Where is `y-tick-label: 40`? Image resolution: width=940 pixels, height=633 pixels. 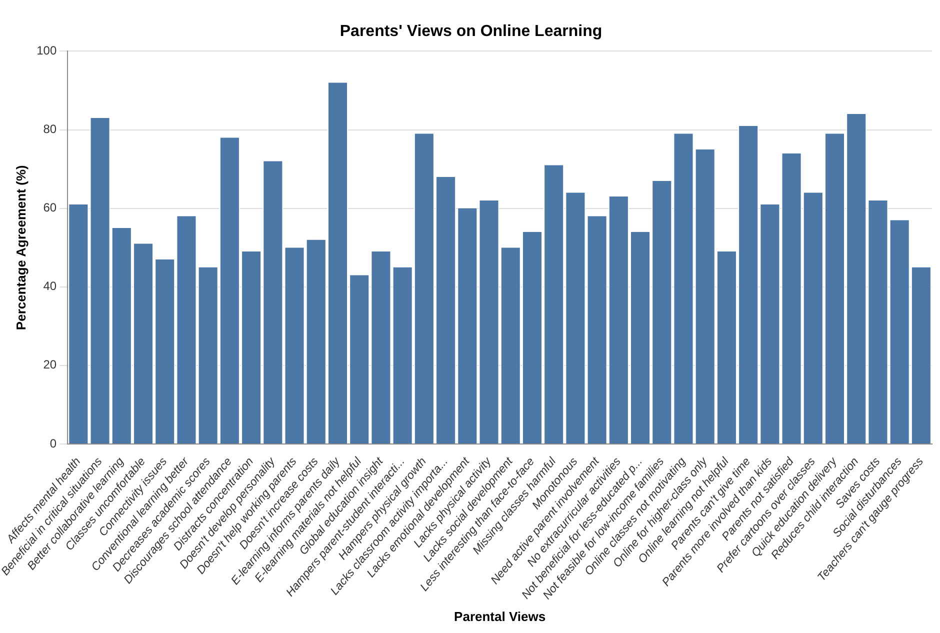 y-tick-label: 40 is located at coordinates (50, 286).